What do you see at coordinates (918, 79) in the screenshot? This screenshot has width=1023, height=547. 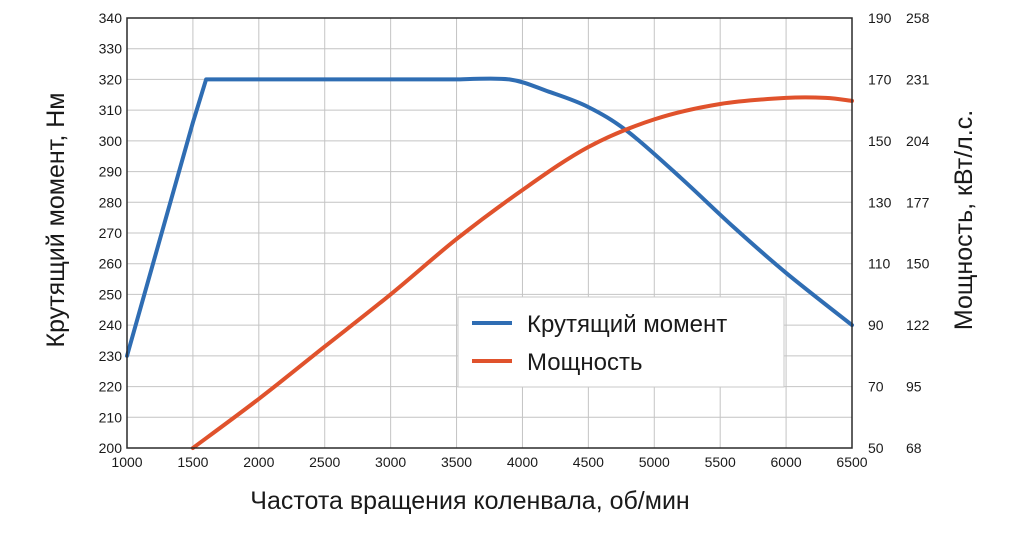 I see `y-right-tick-label-hp: 231` at bounding box center [918, 79].